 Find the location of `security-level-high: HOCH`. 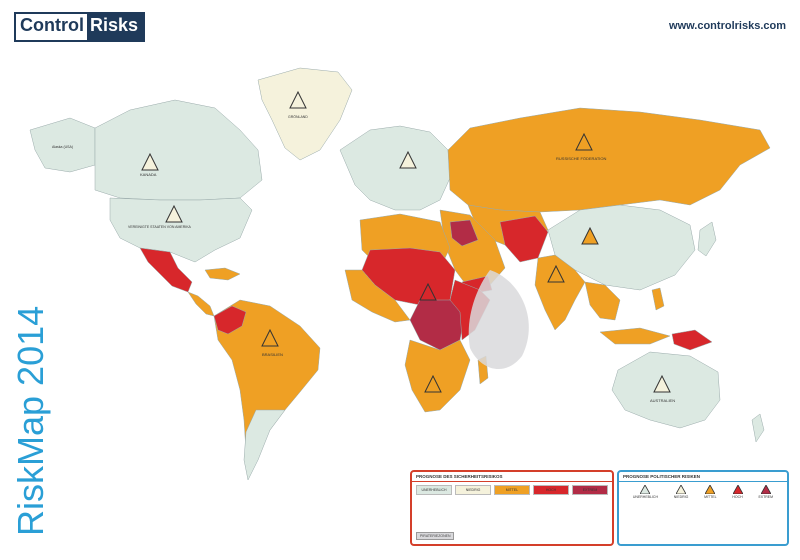

security-level-high: HOCH is located at coordinates (551, 490).